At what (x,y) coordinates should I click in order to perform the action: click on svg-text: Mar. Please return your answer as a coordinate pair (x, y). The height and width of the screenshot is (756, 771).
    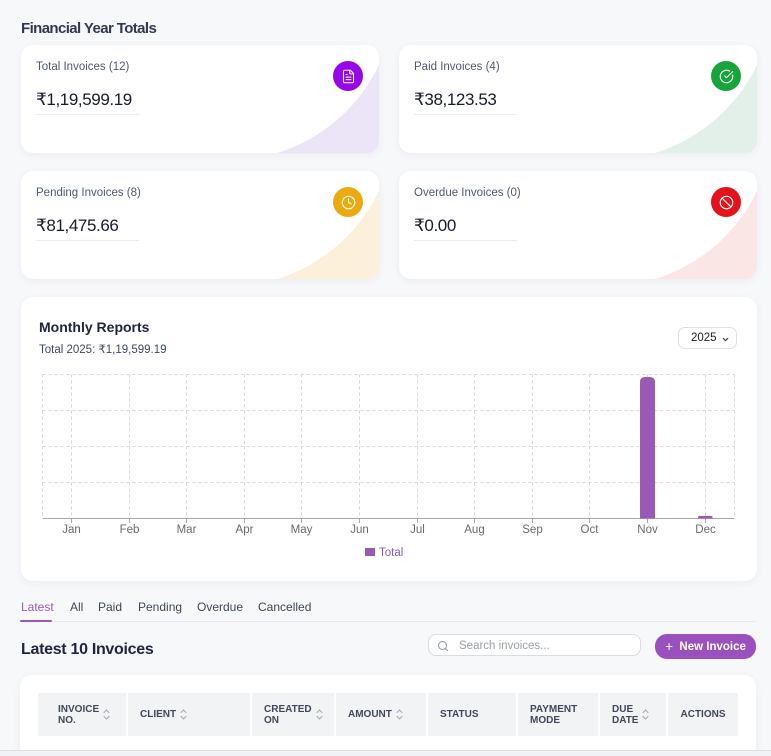
    Looking at the image, I should click on (187, 530).